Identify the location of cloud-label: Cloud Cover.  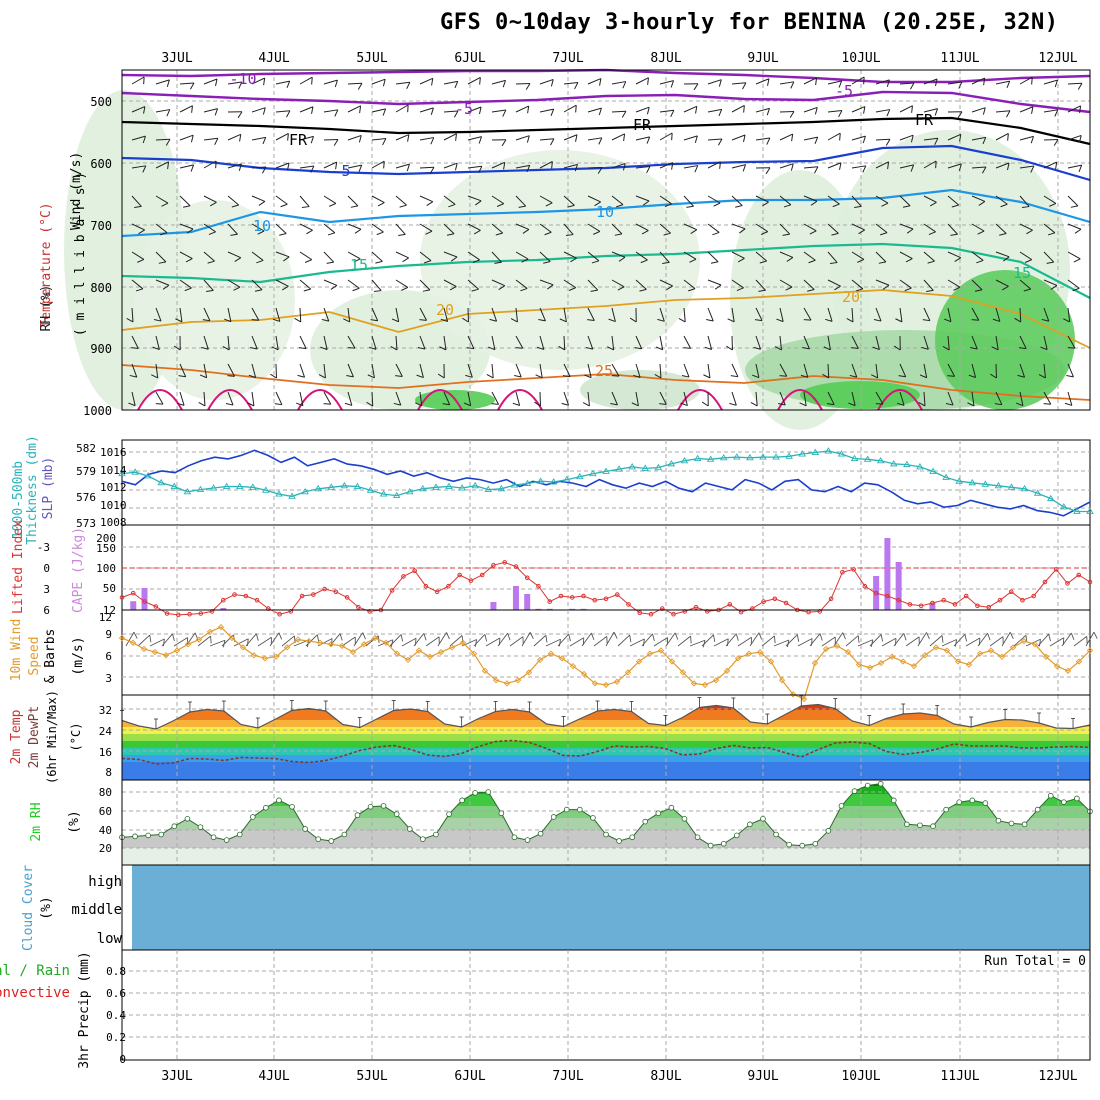
(28, 908).